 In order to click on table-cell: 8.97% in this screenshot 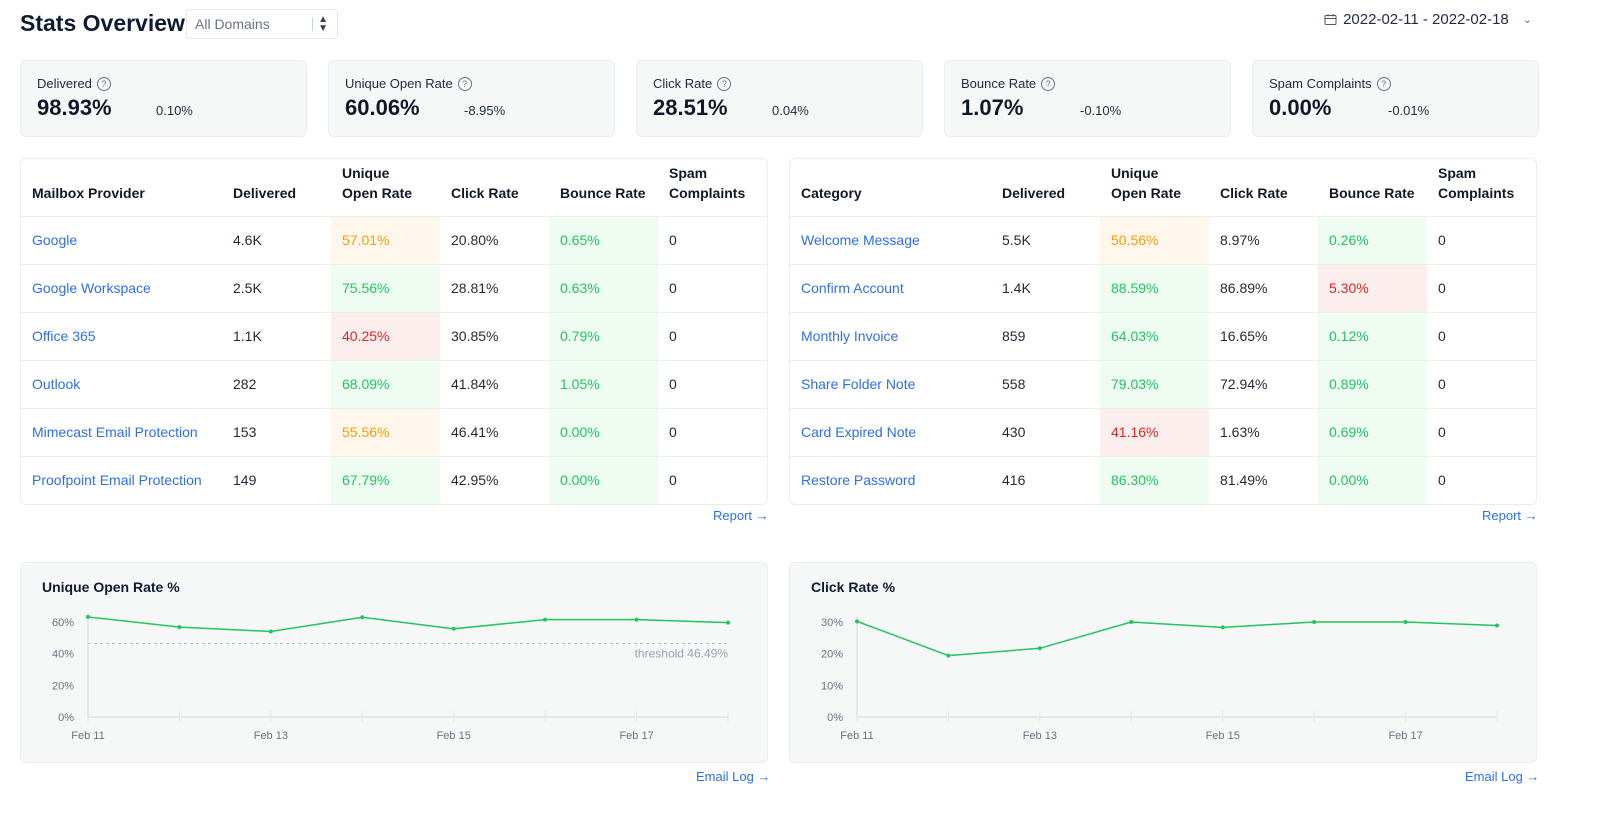, I will do `click(1263, 239)`.